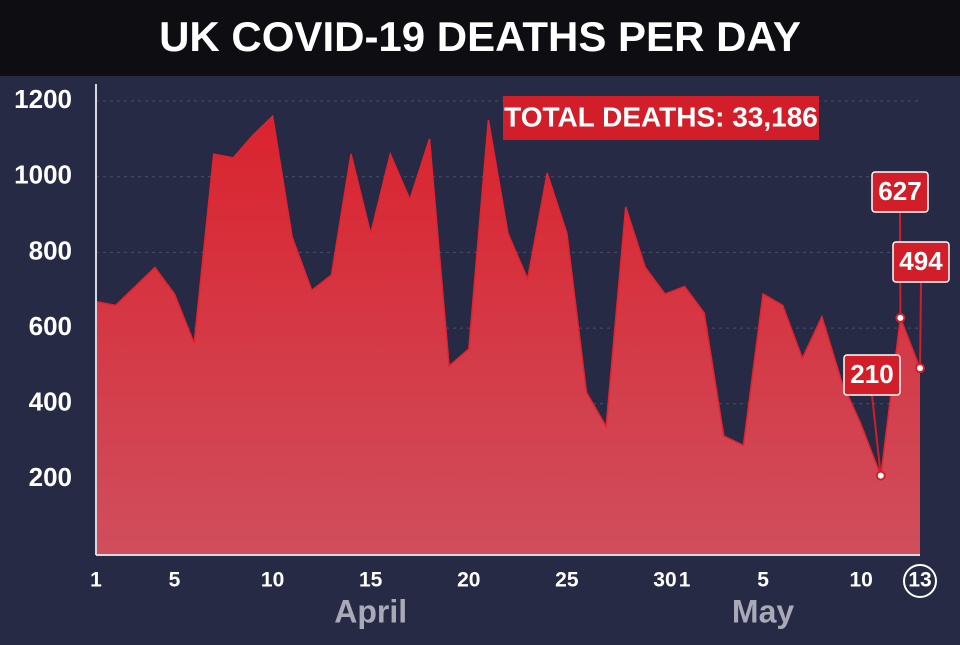 The image size is (960, 645). What do you see at coordinates (921, 261) in the screenshot?
I see `data-label: 494` at bounding box center [921, 261].